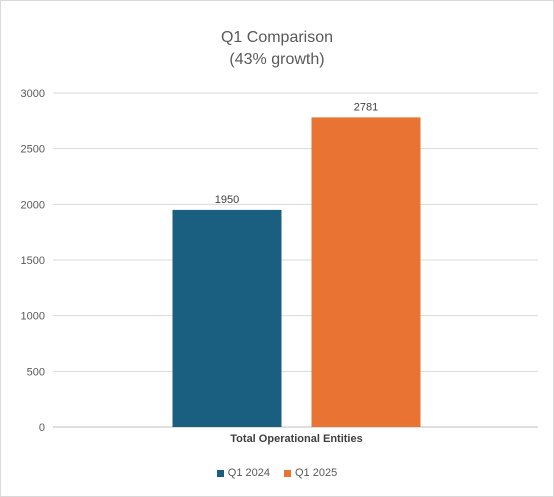 The width and height of the screenshot is (554, 497). What do you see at coordinates (366, 272) in the screenshot?
I see `bar-q1-2025` at bounding box center [366, 272].